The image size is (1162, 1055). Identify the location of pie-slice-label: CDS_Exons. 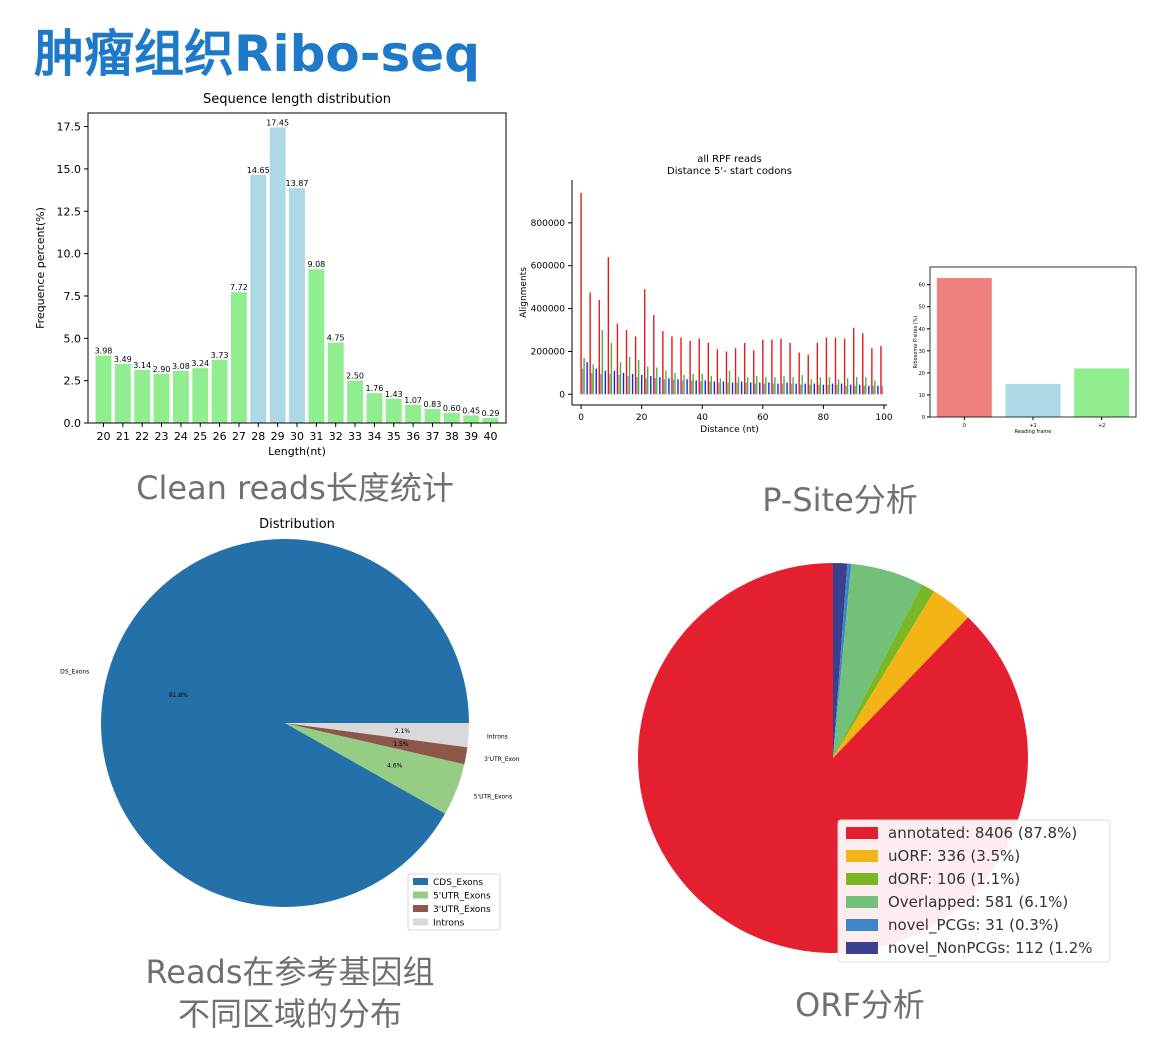
(74, 671).